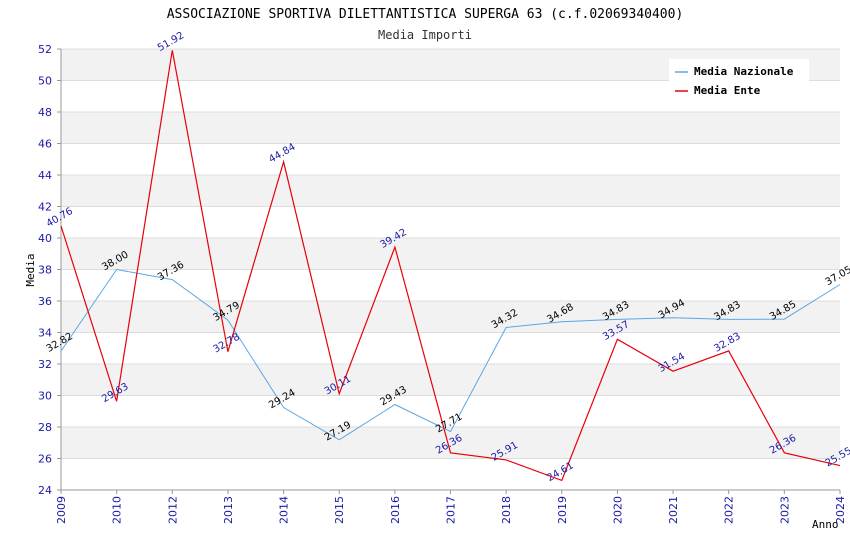 Image resolution: width=850 pixels, height=550 pixels. What do you see at coordinates (825, 524) in the screenshot?
I see `x-axis-label: Anno` at bounding box center [825, 524].